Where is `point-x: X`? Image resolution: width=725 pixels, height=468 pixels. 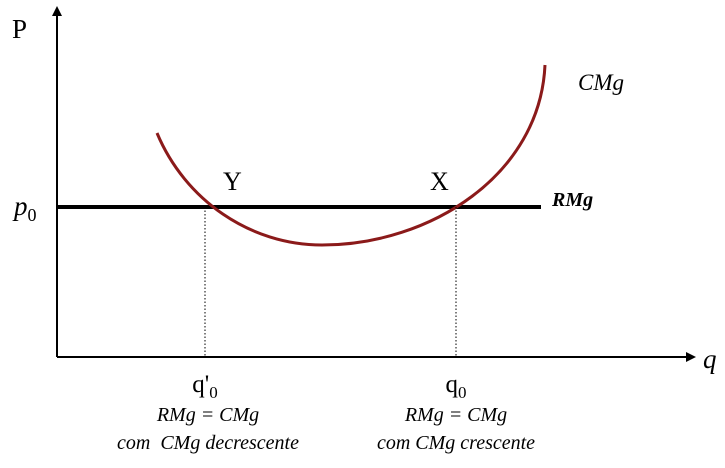 point-x: X is located at coordinates (439, 181).